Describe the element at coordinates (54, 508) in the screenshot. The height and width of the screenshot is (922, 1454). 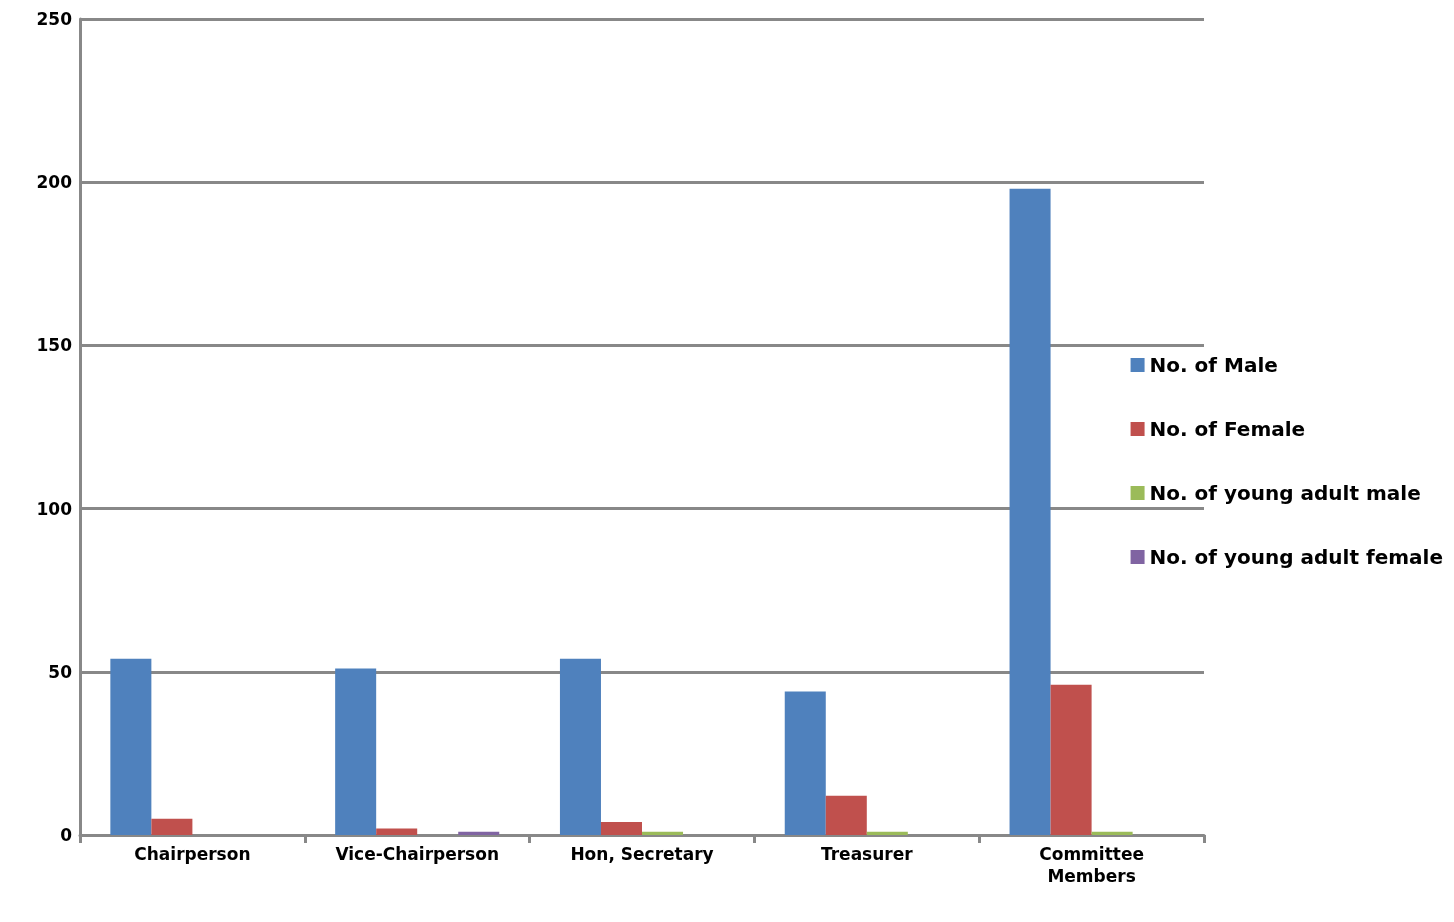
I see `y-tick-label: 100` at that location.